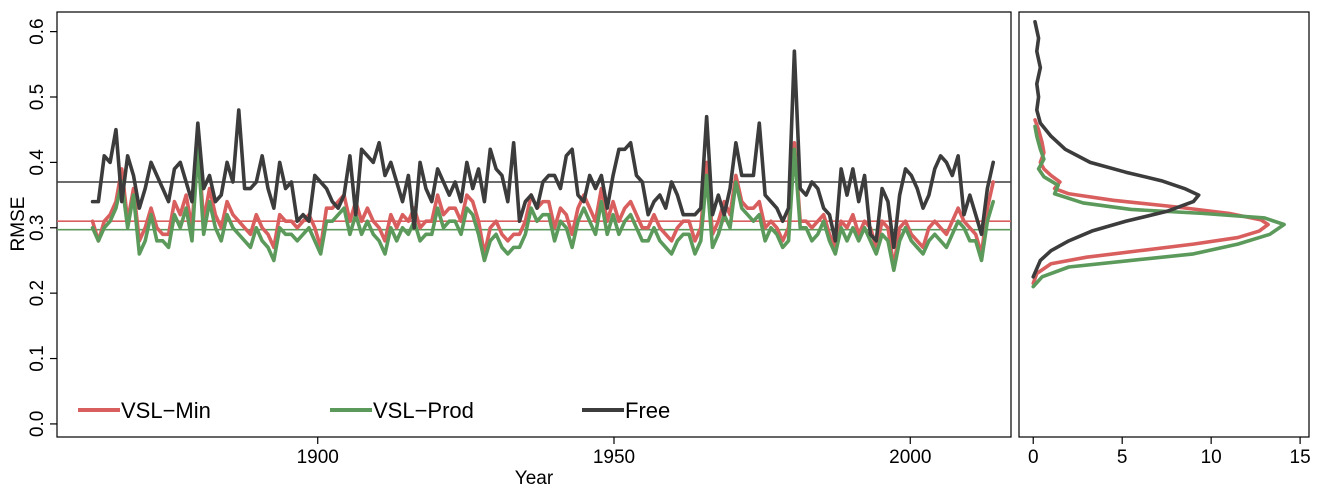  Describe the element at coordinates (37, 293) in the screenshot. I see `y-tick-label: 0.2` at that location.